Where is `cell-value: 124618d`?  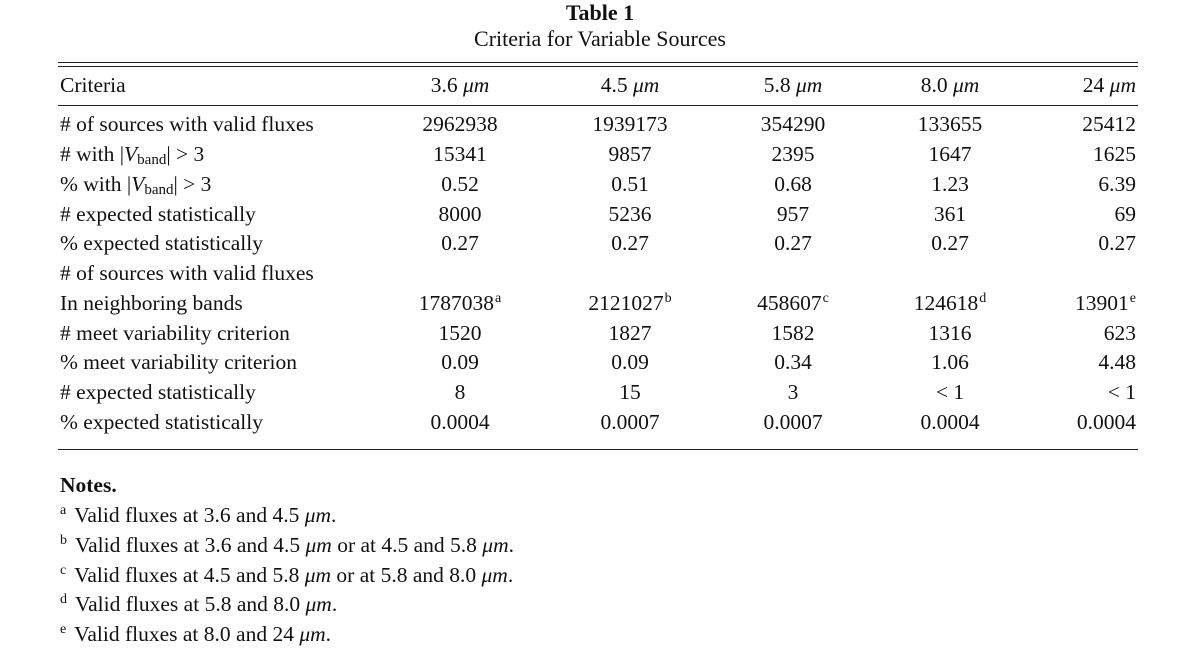
cell-value: 124618d is located at coordinates (950, 303).